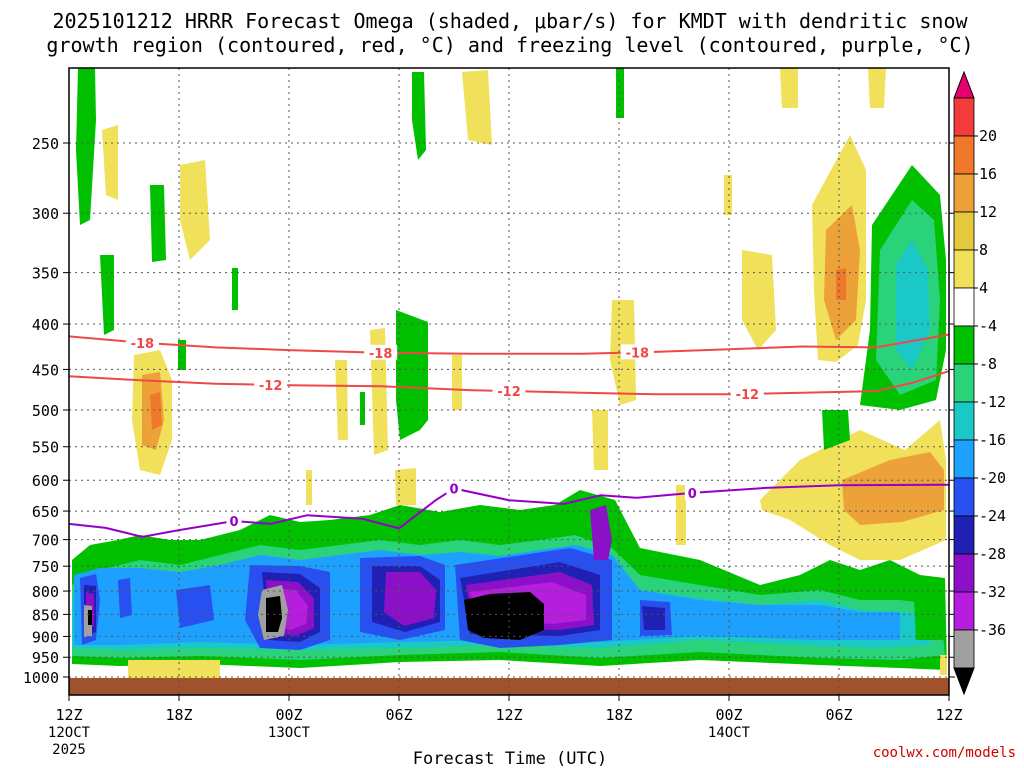 The image size is (1024, 768). What do you see at coordinates (988, 364) in the screenshot?
I see `colorbar-label: -8` at bounding box center [988, 364].